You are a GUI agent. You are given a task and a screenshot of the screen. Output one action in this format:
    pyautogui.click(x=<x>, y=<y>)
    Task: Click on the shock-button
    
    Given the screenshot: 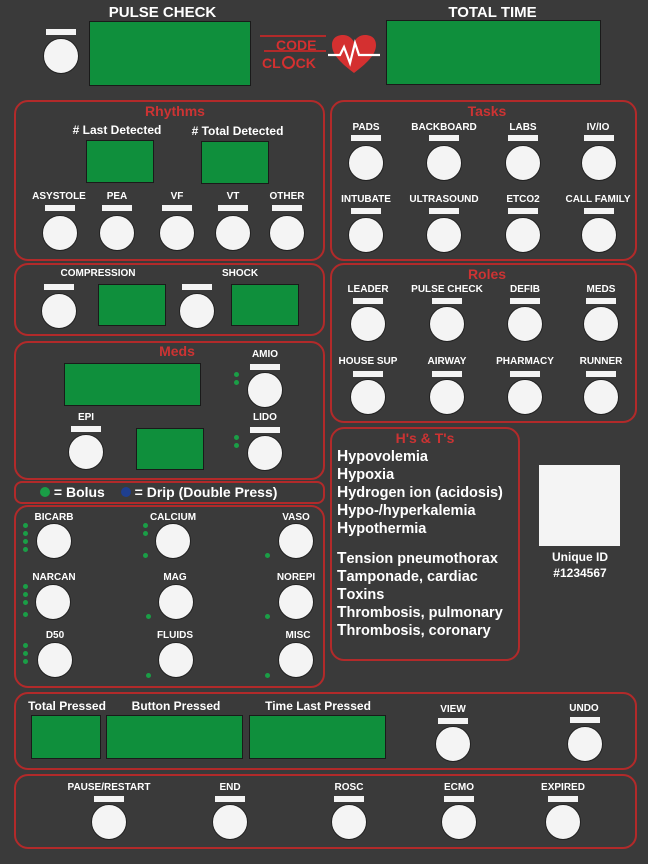 What is the action you would take?
    pyautogui.click(x=197, y=311)
    